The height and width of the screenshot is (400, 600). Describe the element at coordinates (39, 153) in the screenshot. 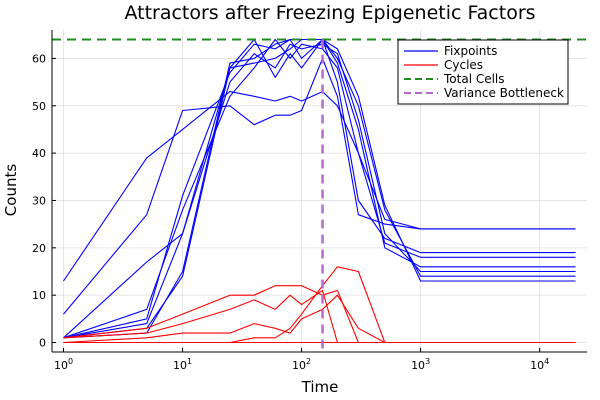

I see `y-tick-label: 40` at that location.